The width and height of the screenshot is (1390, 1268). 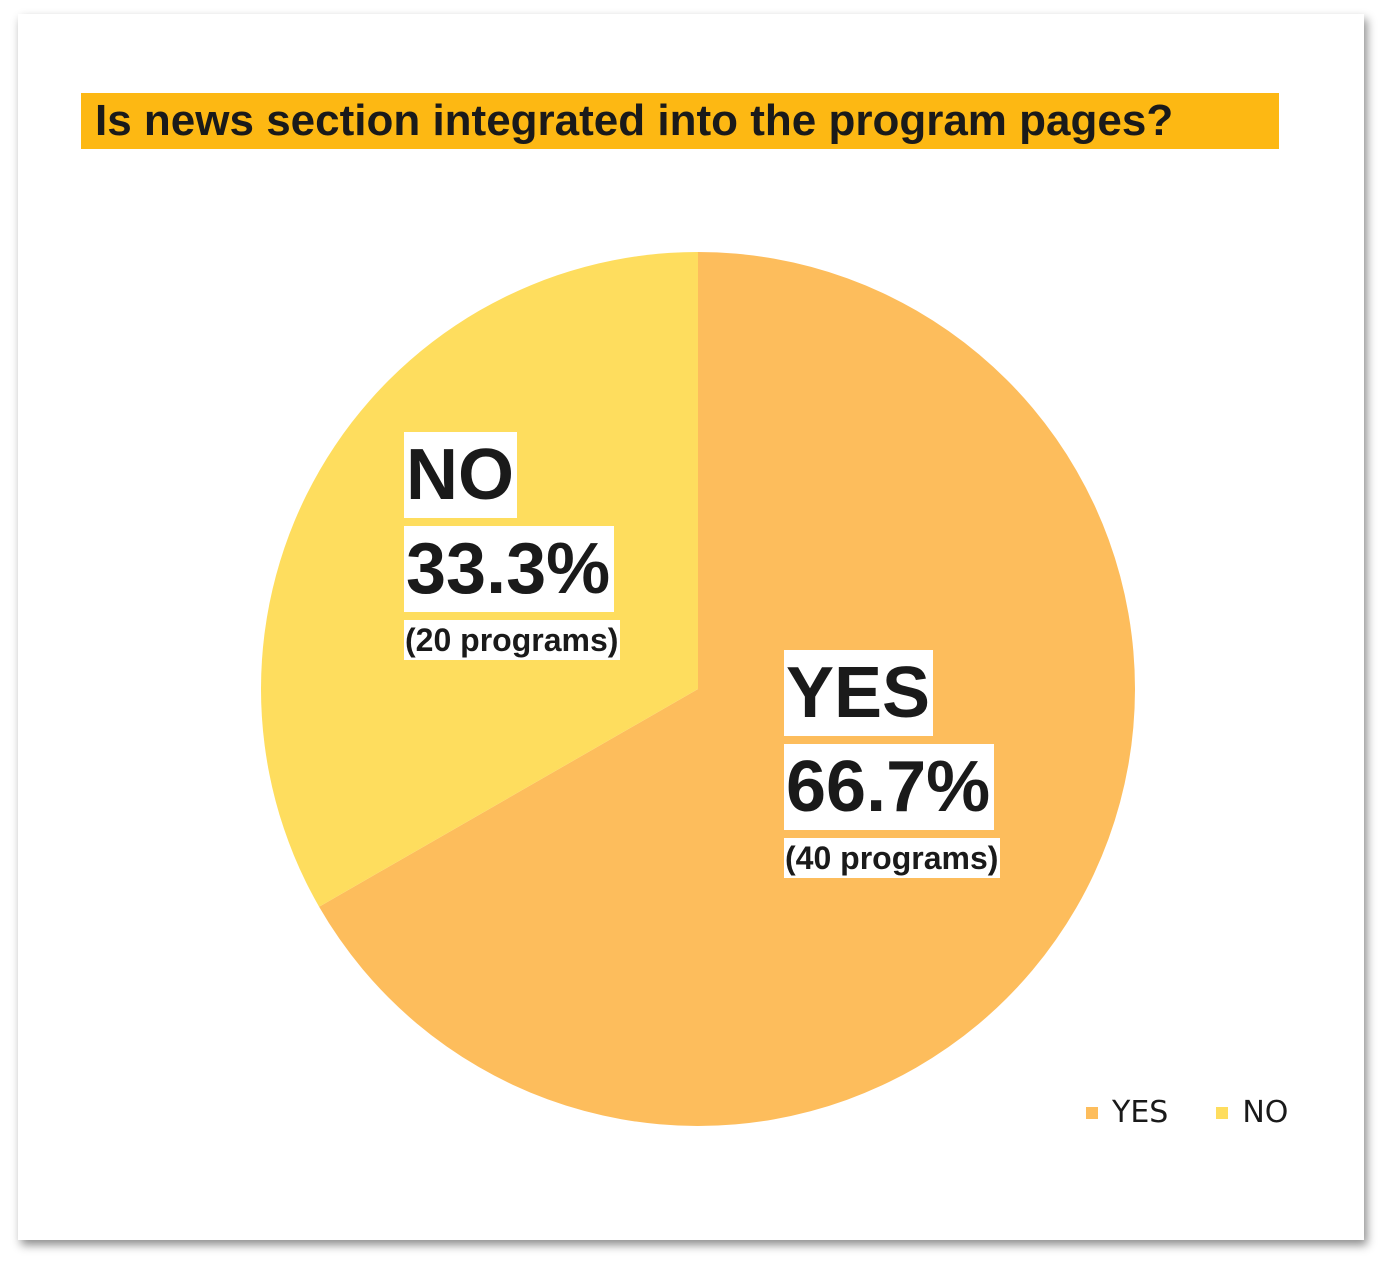 What do you see at coordinates (1187, 1112) in the screenshot?
I see `chart-legend: YES NO` at bounding box center [1187, 1112].